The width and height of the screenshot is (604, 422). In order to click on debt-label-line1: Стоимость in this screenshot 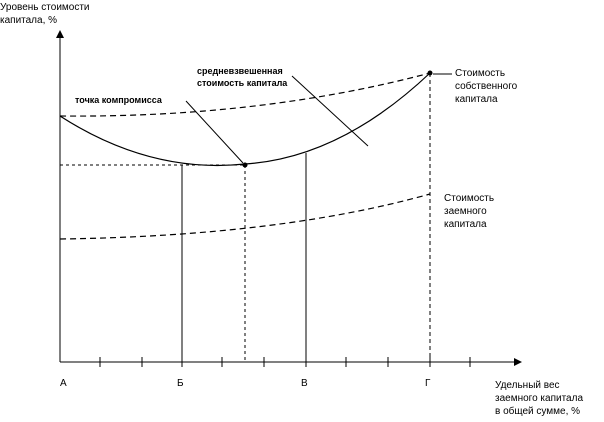, I will do `click(469, 198)`.